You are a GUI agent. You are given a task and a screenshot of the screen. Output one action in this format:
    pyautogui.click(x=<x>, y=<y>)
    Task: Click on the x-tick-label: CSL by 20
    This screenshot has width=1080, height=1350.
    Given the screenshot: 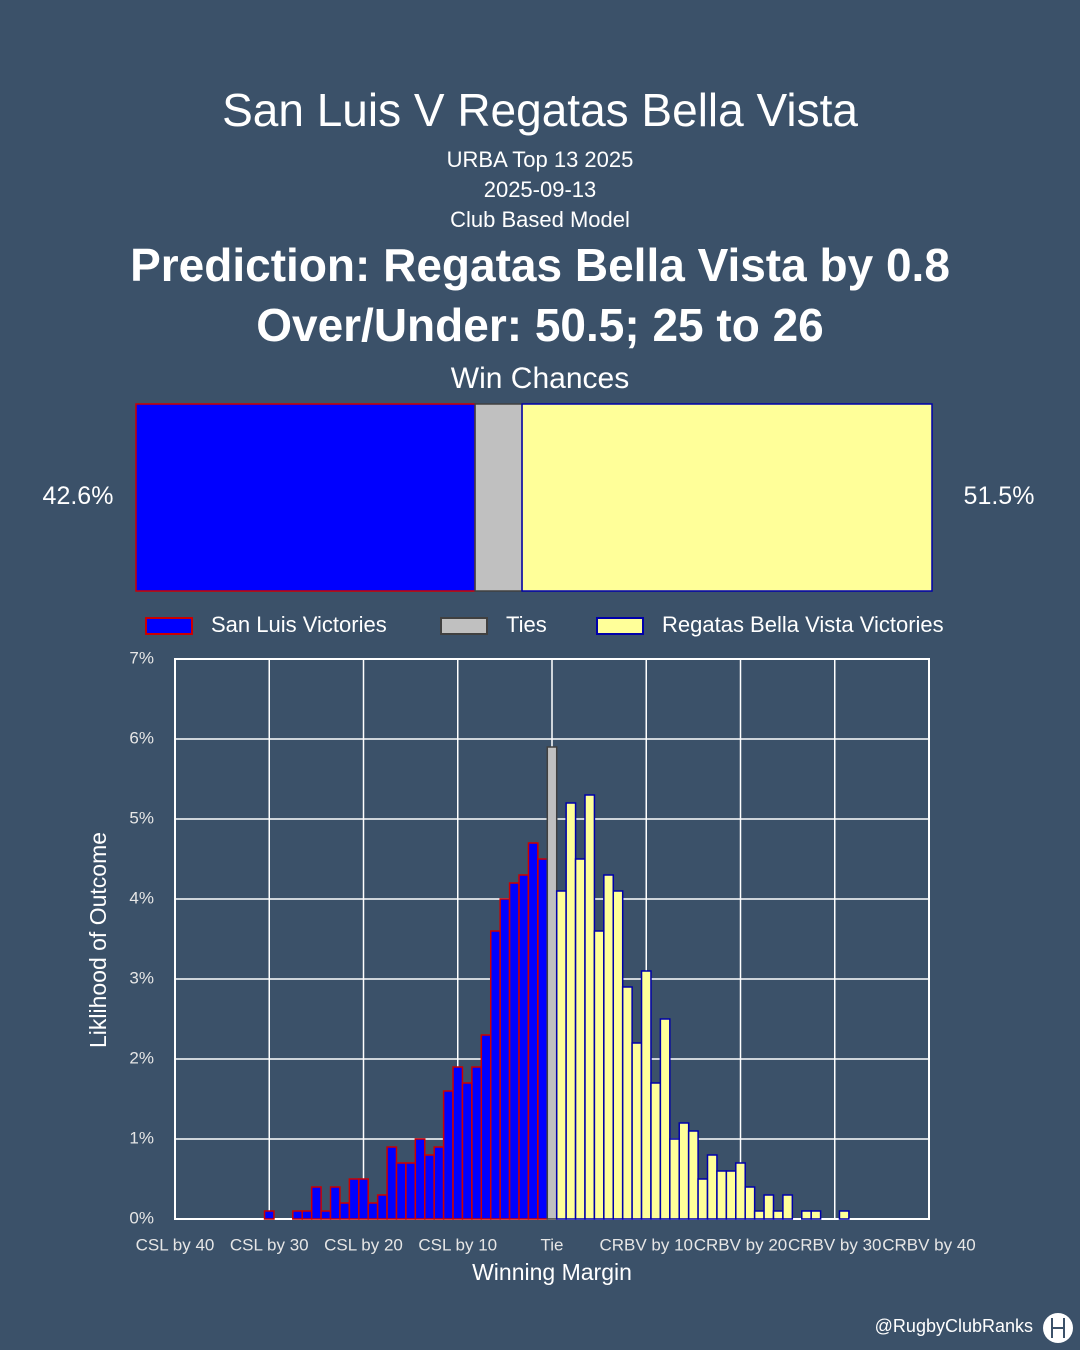 What is the action you would take?
    pyautogui.click(x=363, y=1244)
    